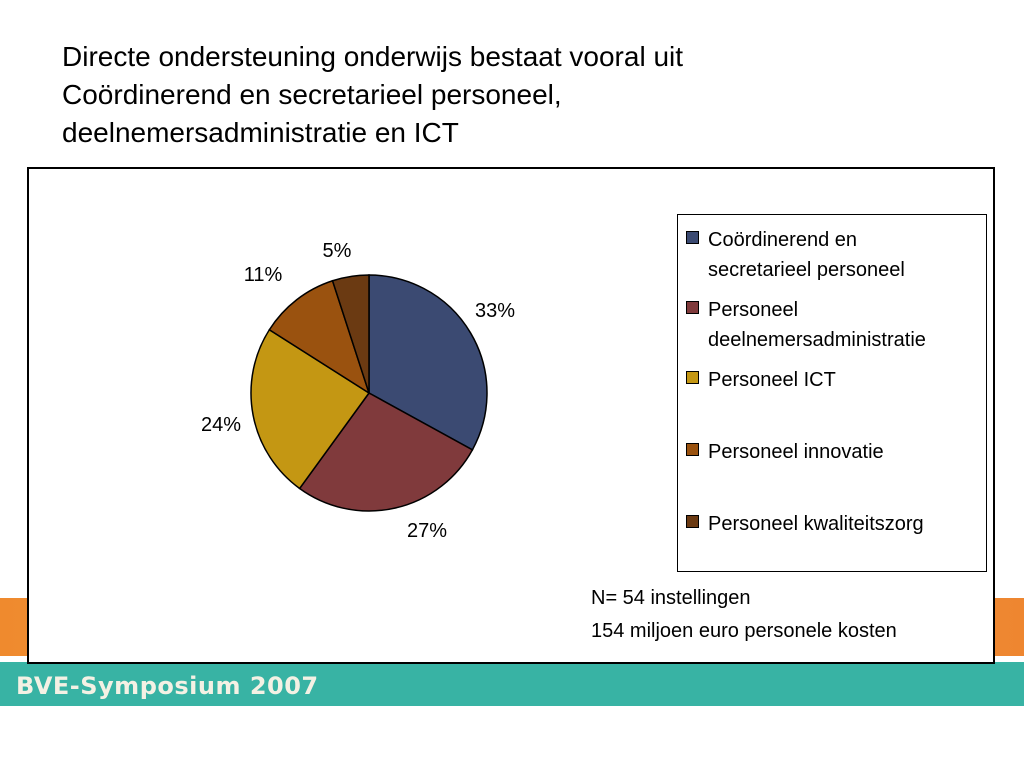  Describe the element at coordinates (692, 521) in the screenshot. I see `legend-swatch-kwaliteitszorg` at that location.